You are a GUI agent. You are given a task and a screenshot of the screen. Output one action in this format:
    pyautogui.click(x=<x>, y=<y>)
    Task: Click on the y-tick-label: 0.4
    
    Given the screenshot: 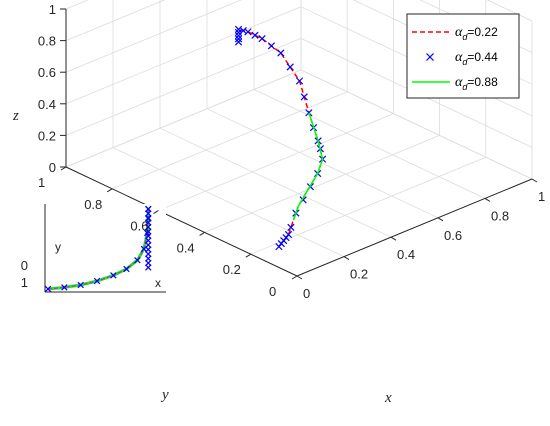 What is the action you would take?
    pyautogui.click(x=186, y=247)
    